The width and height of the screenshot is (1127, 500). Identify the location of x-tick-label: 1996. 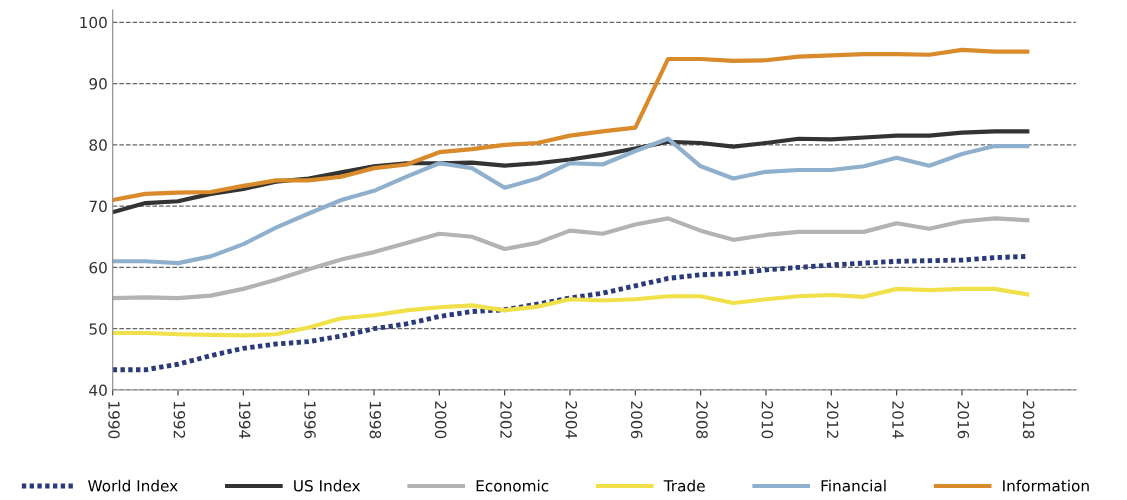
(310, 420).